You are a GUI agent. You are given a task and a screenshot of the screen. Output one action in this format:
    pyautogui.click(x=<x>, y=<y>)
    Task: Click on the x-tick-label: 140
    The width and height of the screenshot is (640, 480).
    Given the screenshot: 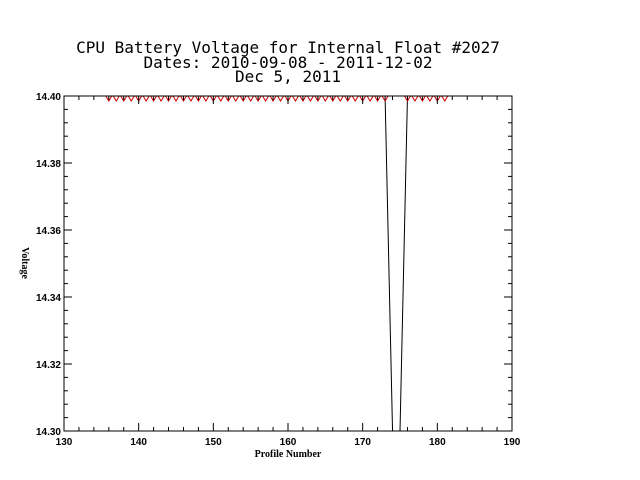 What is the action you would take?
    pyautogui.click(x=138, y=442)
    